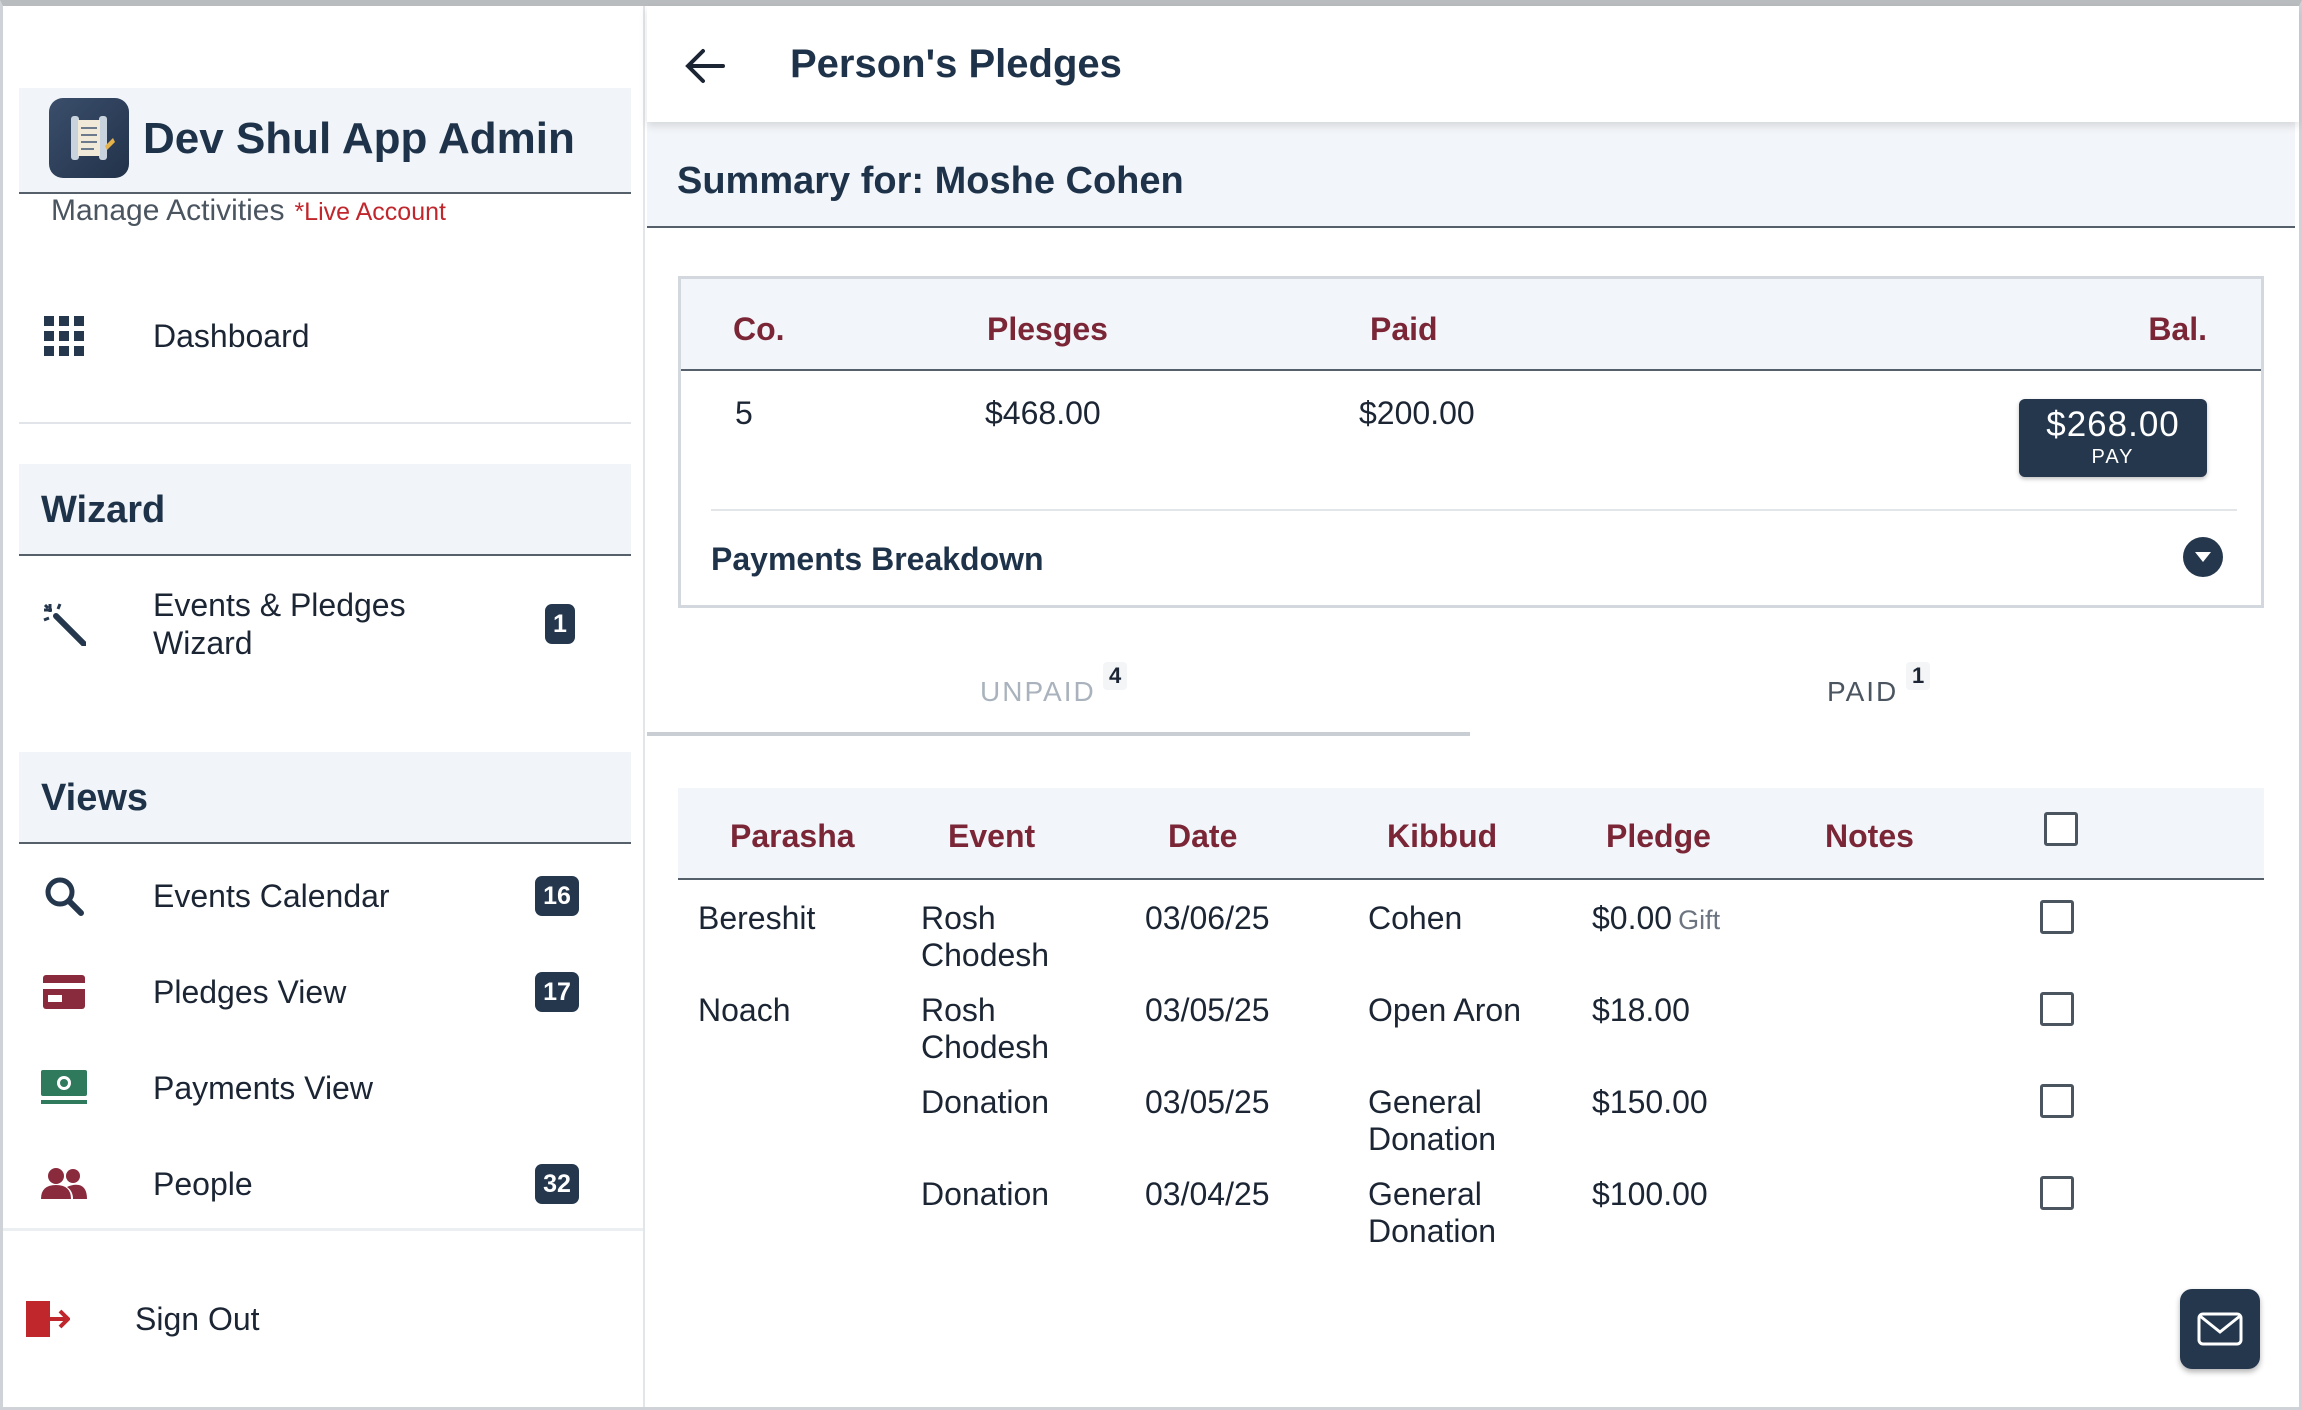  Describe the element at coordinates (744, 1010) in the screenshot. I see `cell-parasha: Noach` at that location.